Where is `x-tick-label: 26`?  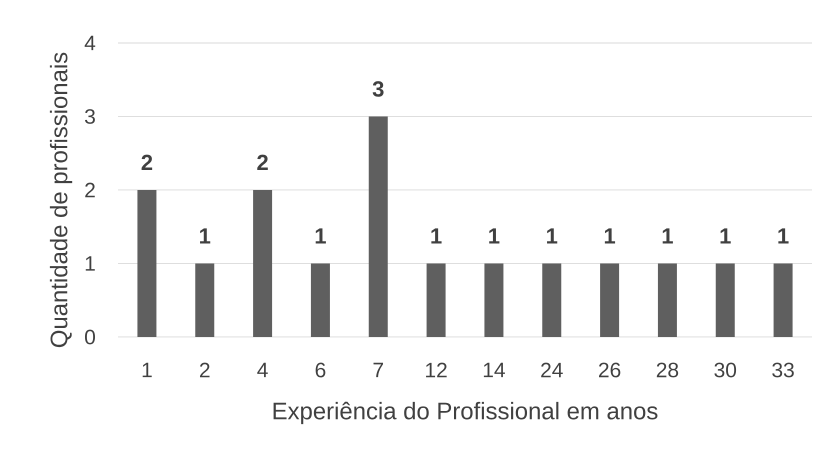 x-tick-label: 26 is located at coordinates (609, 370).